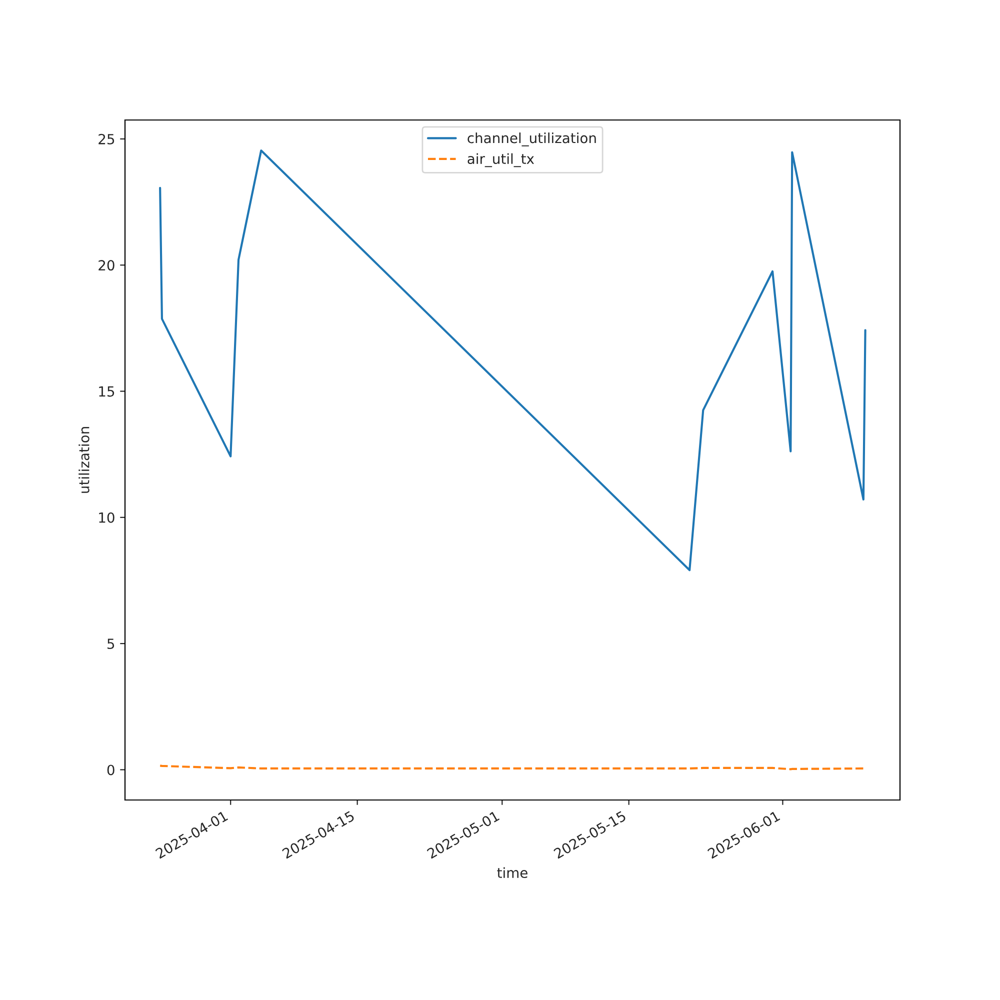 This screenshot has height=1000, width=1000. What do you see at coordinates (110, 770) in the screenshot?
I see `y-tick-label: 0` at bounding box center [110, 770].